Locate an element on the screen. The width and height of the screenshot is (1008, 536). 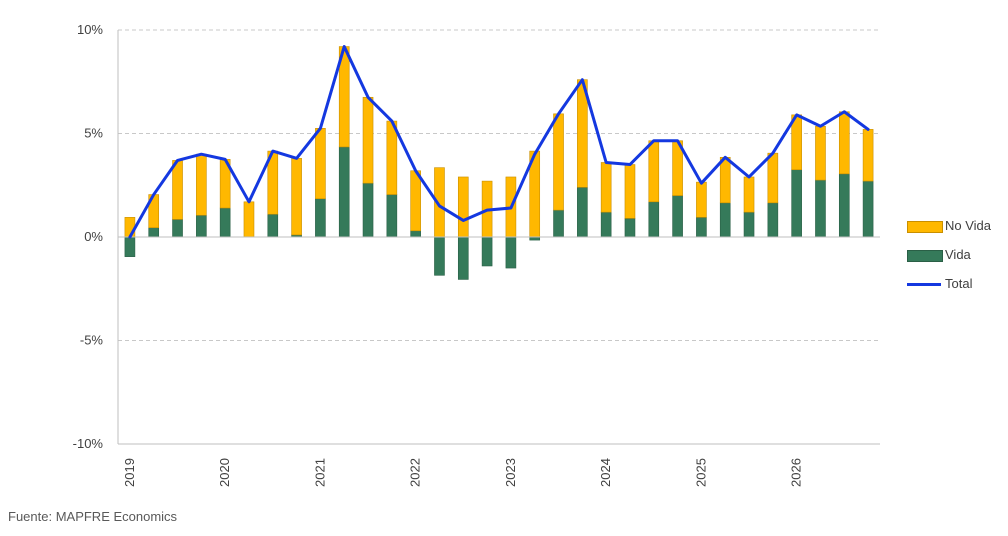
legend-swatch-total is located at coordinates (924, 284).